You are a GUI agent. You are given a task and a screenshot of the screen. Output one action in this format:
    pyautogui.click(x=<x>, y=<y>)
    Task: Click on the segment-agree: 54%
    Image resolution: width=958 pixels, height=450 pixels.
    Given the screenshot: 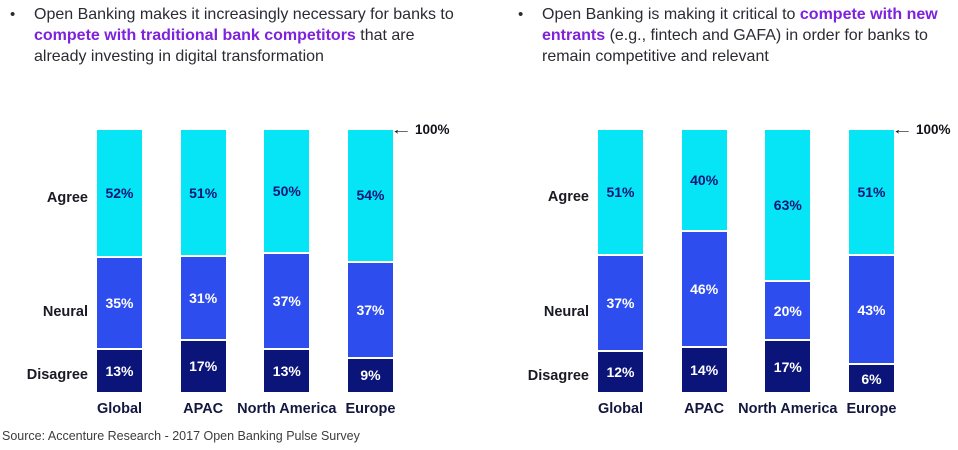 What is the action you would take?
    pyautogui.click(x=370, y=195)
    